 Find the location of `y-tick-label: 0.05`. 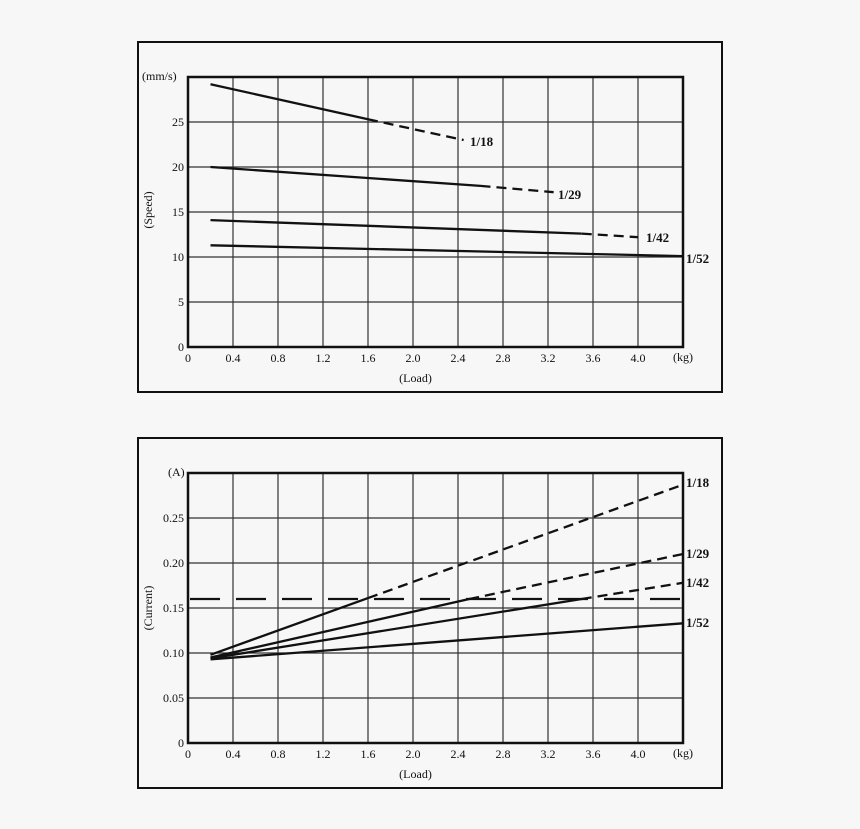

y-tick-label: 0.05 is located at coordinates (173, 698).